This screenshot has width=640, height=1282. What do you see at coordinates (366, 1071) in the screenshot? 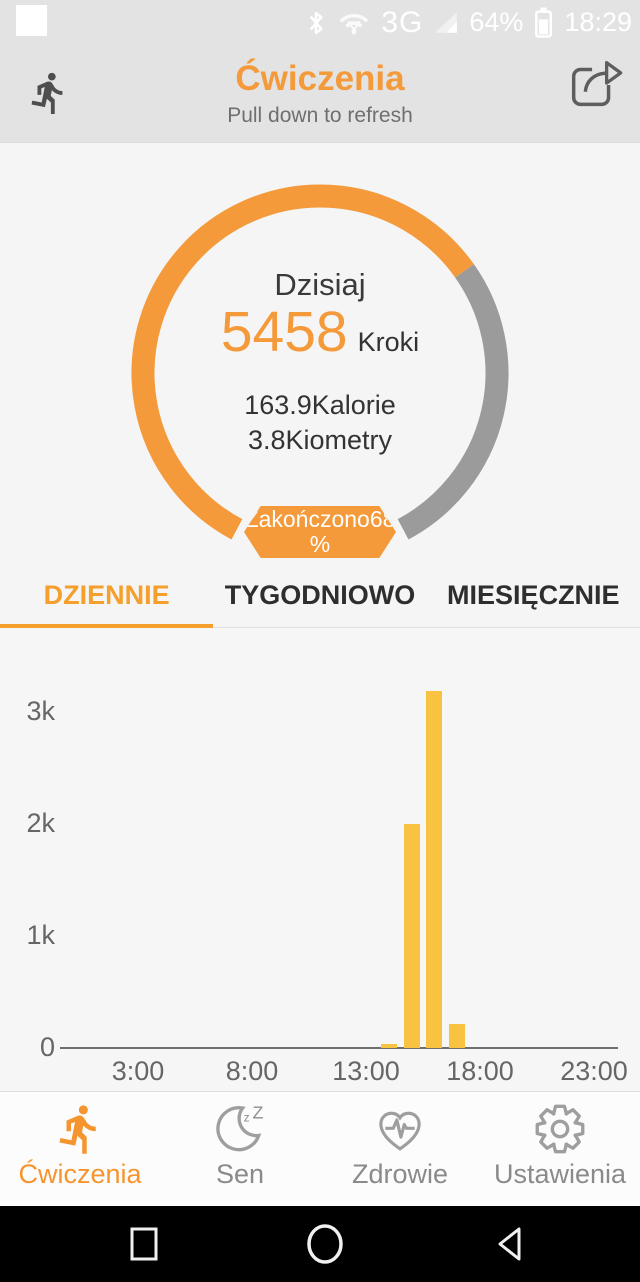
I see `x-axis-label: 13:00` at bounding box center [366, 1071].